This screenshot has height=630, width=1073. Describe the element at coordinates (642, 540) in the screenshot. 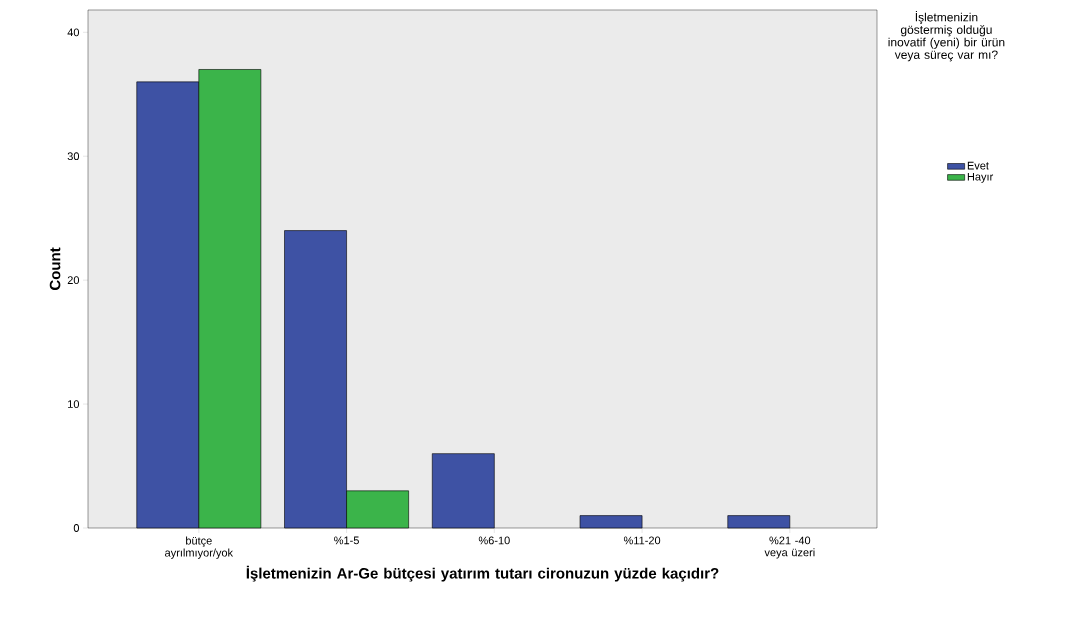

I see `x-tick-label: %11-20` at that location.